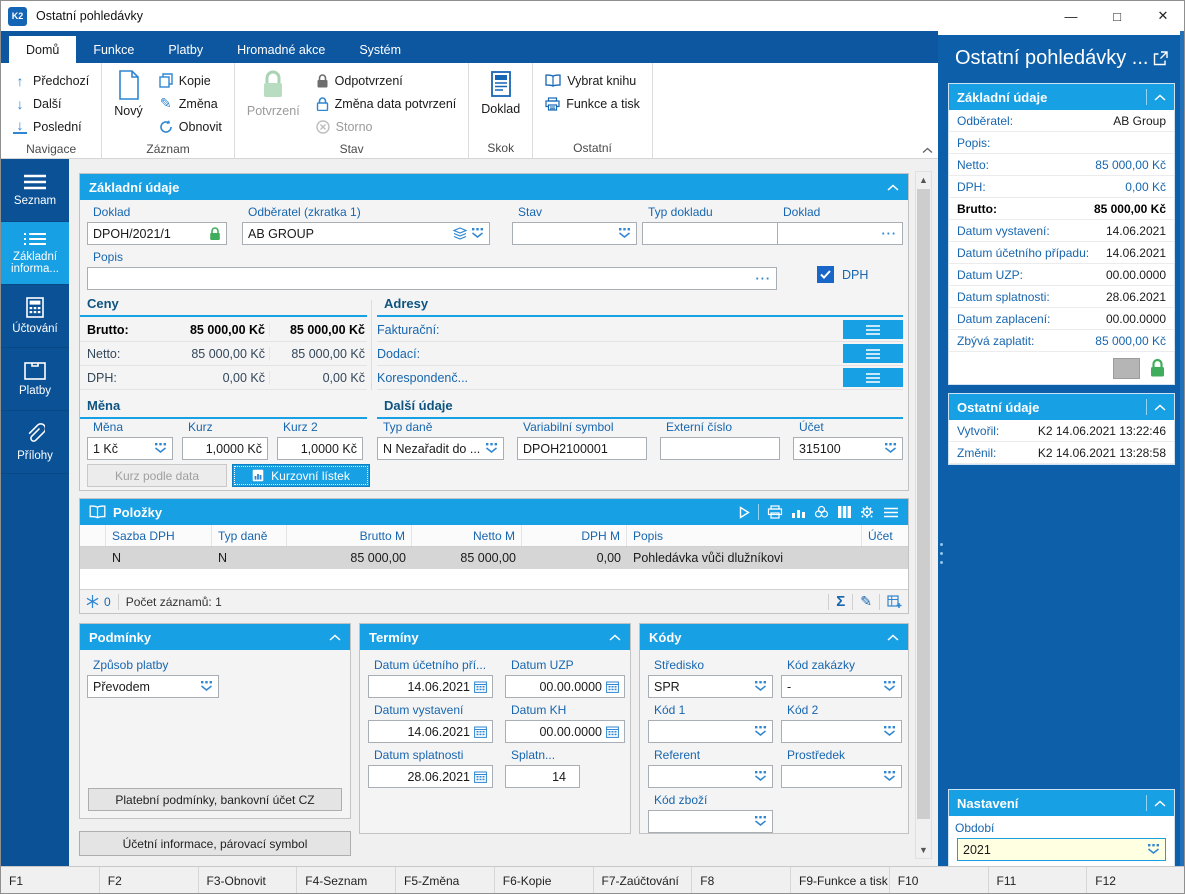  What do you see at coordinates (1160, 58) in the screenshot?
I see `popout-icon` at bounding box center [1160, 58].